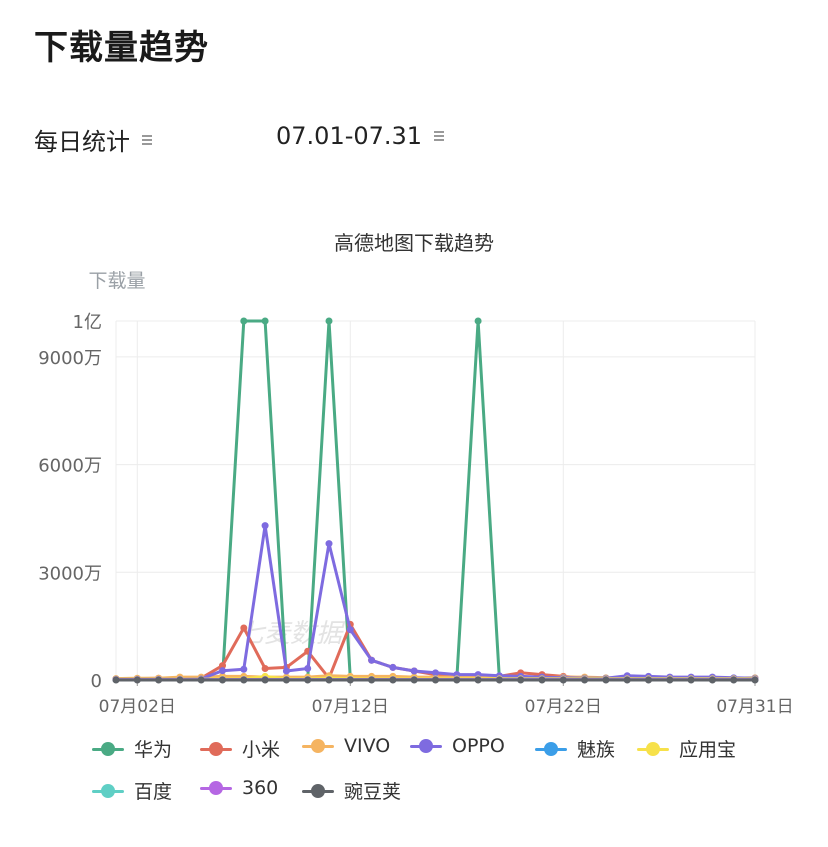 This screenshot has width=828, height=847. I want to click on y-tick-label: 6000万, so click(70, 466).